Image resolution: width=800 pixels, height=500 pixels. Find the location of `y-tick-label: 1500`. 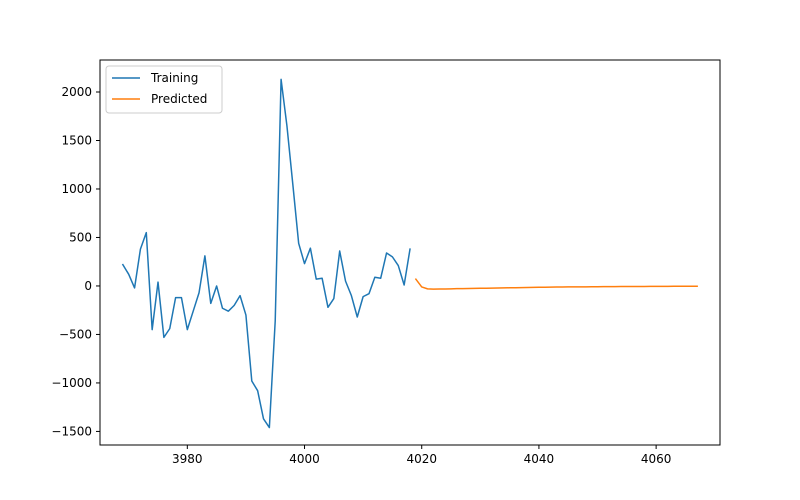

y-tick-label: 1500 is located at coordinates (76, 140).